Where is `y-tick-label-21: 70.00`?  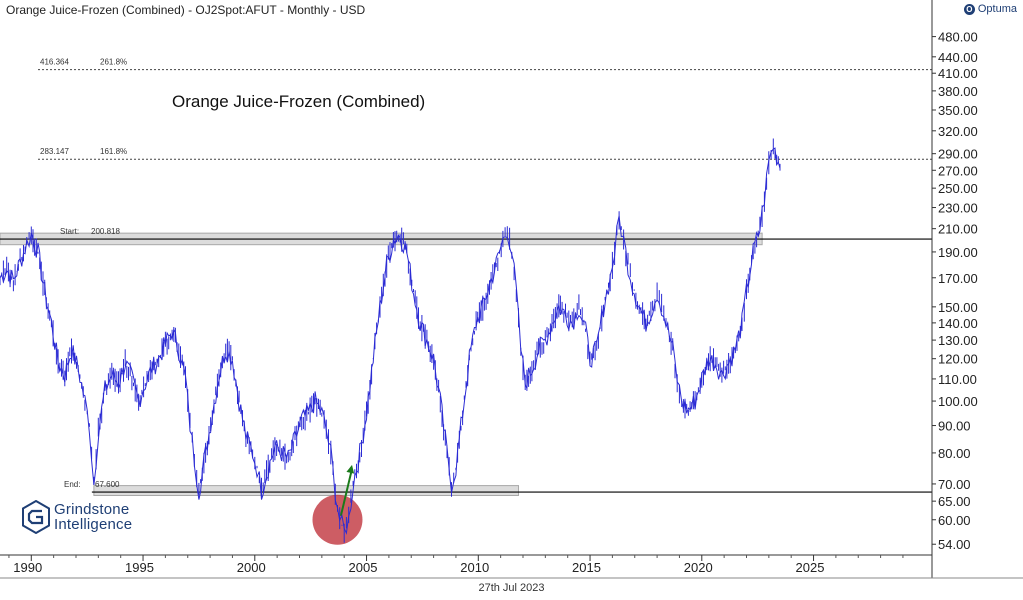 y-tick-label-21: 70.00 is located at coordinates (954, 484).